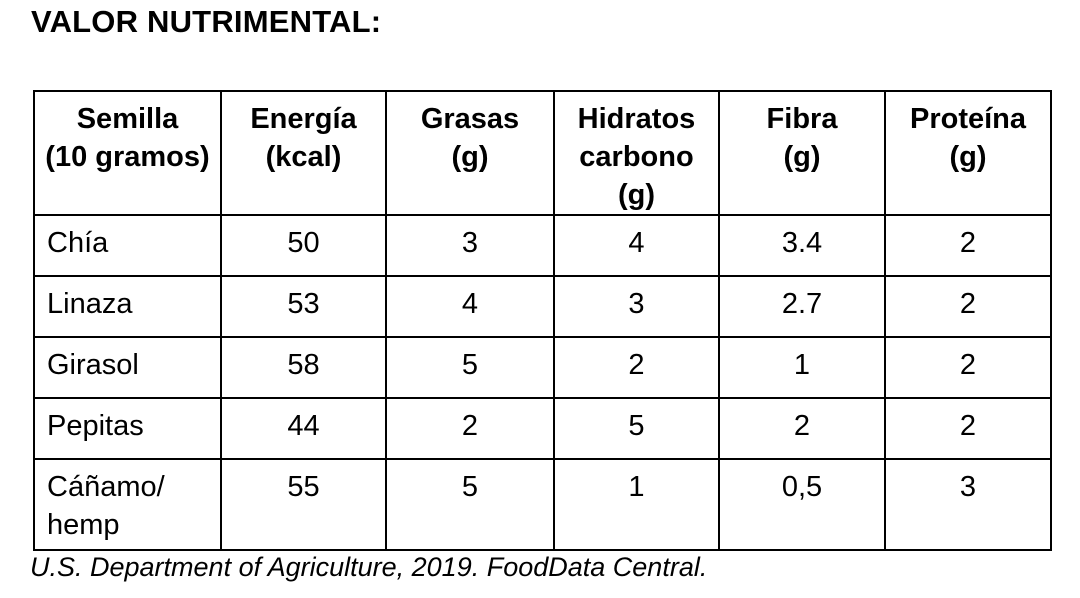 Image resolution: width=1080 pixels, height=598 pixels. I want to click on column-header-proteina: Proteína (g), so click(968, 153).